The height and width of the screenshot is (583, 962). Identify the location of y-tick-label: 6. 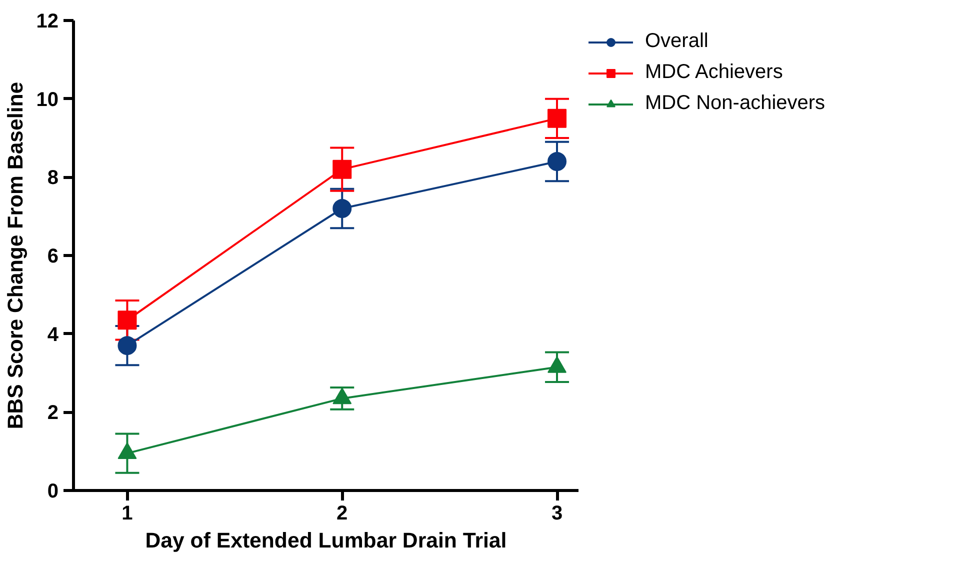
(52, 257).